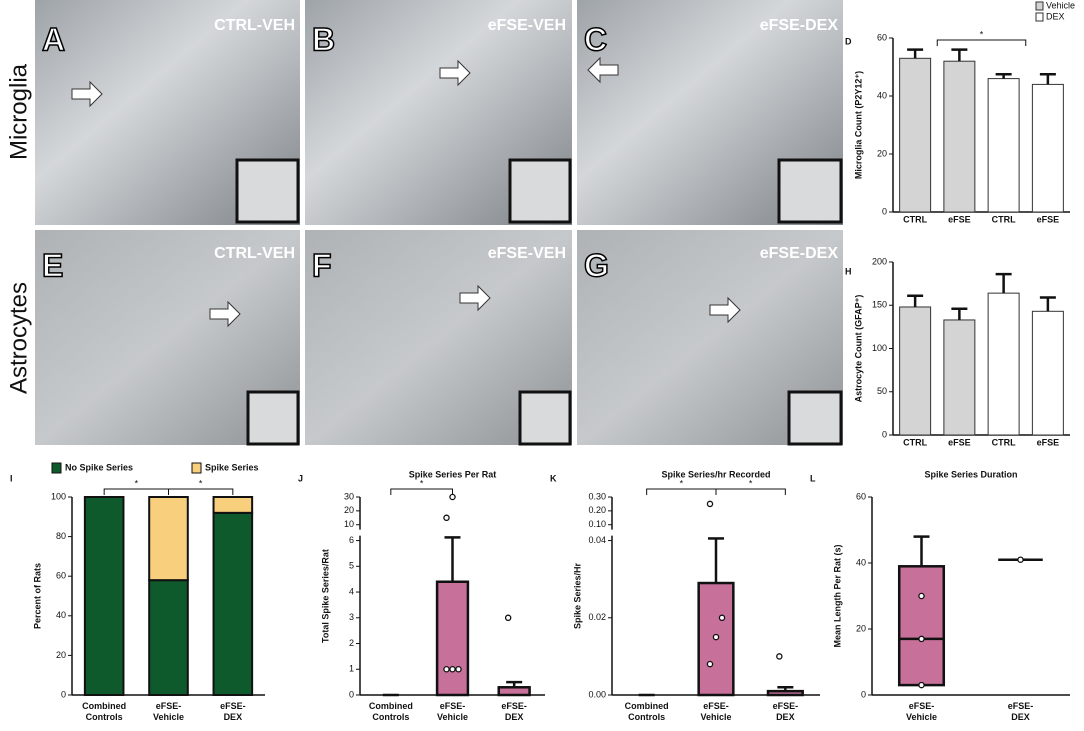  Describe the element at coordinates (300, 478) in the screenshot. I see `panel-letter: J` at that location.